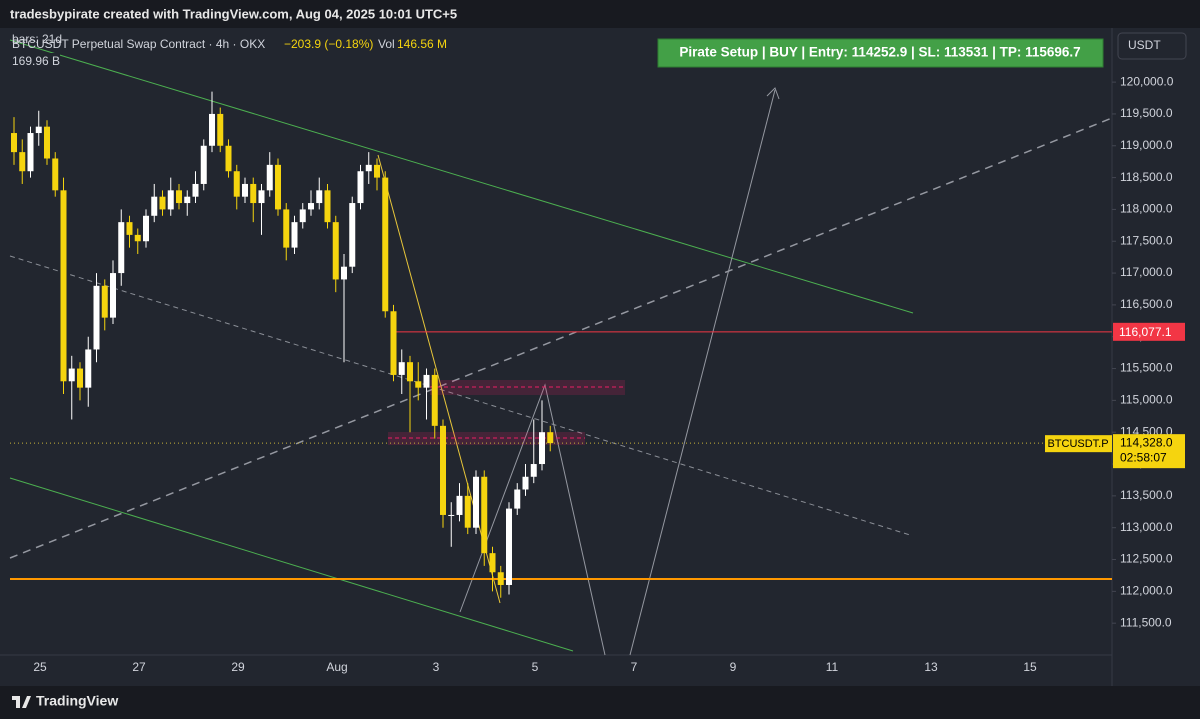  Describe the element at coordinates (1146, 527) in the screenshot. I see `y-tick-label: 113,000.0` at that location.